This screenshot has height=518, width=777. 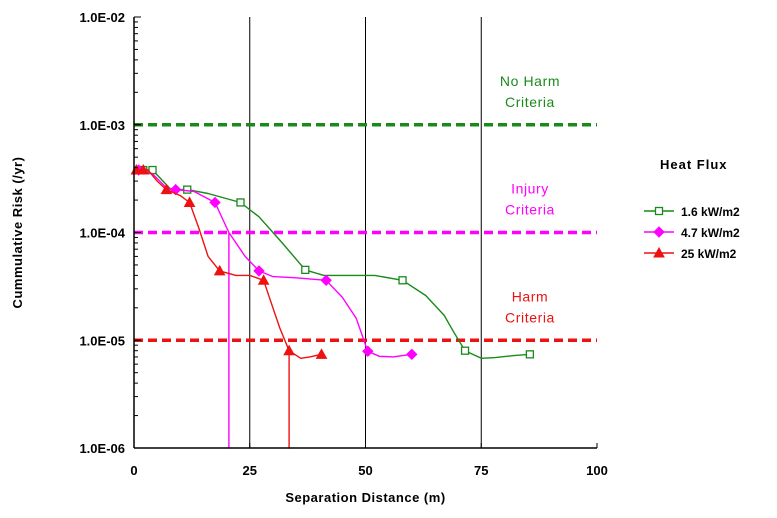 I want to click on x-tick-label: 100, so click(x=597, y=470).